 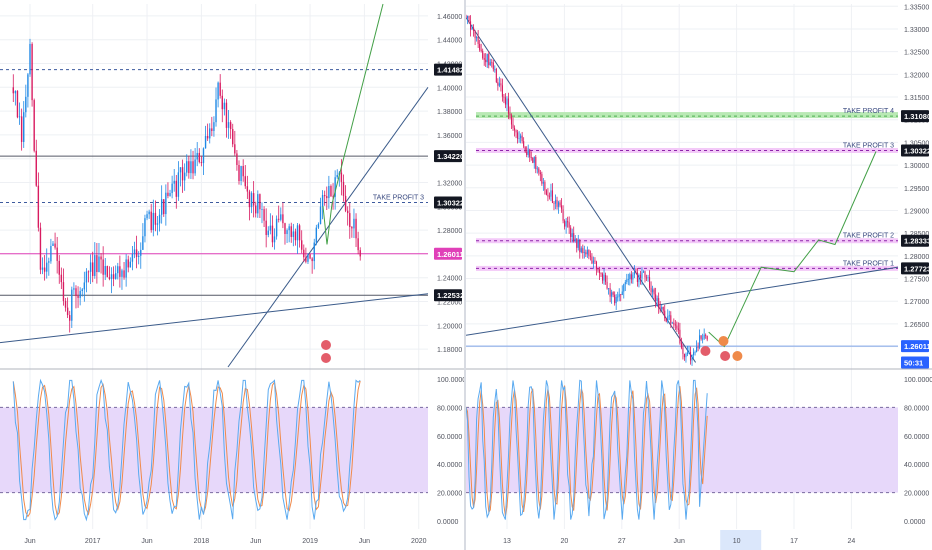 What do you see at coordinates (449, 112) in the screenshot?
I see `price-tick-label: 1.38000` at bounding box center [449, 112].